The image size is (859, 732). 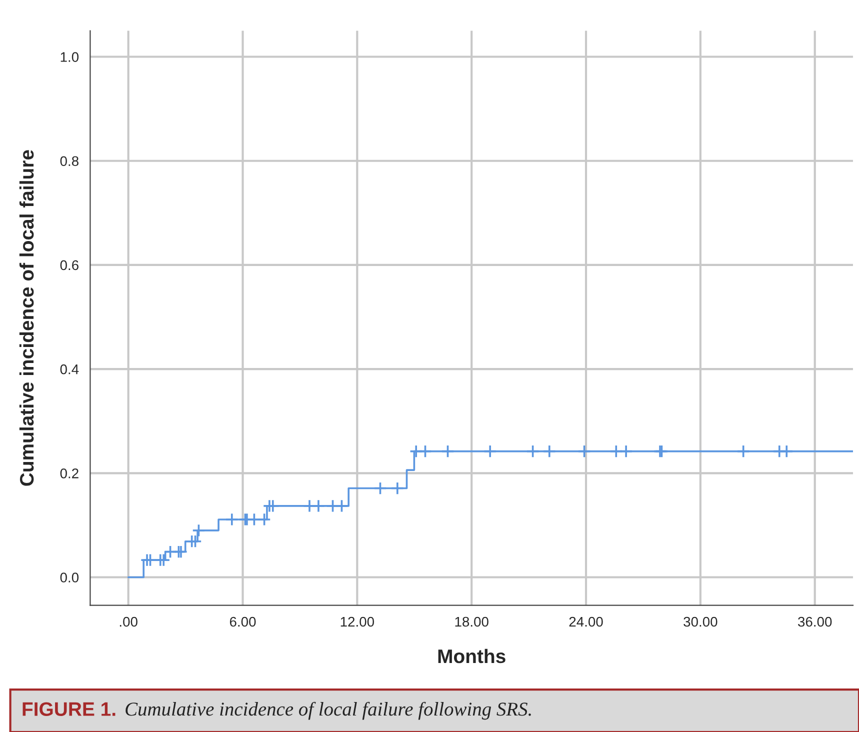 I want to click on y-tick-label: 0.2, so click(x=69, y=473).